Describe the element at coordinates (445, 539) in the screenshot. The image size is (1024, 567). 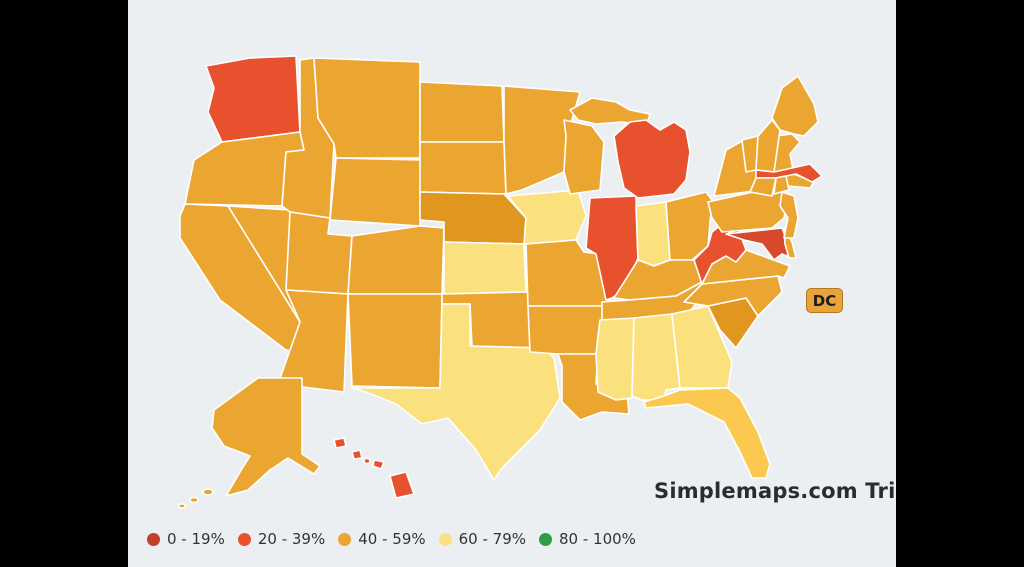
I see `legend-swatch-60-79-icon` at that location.